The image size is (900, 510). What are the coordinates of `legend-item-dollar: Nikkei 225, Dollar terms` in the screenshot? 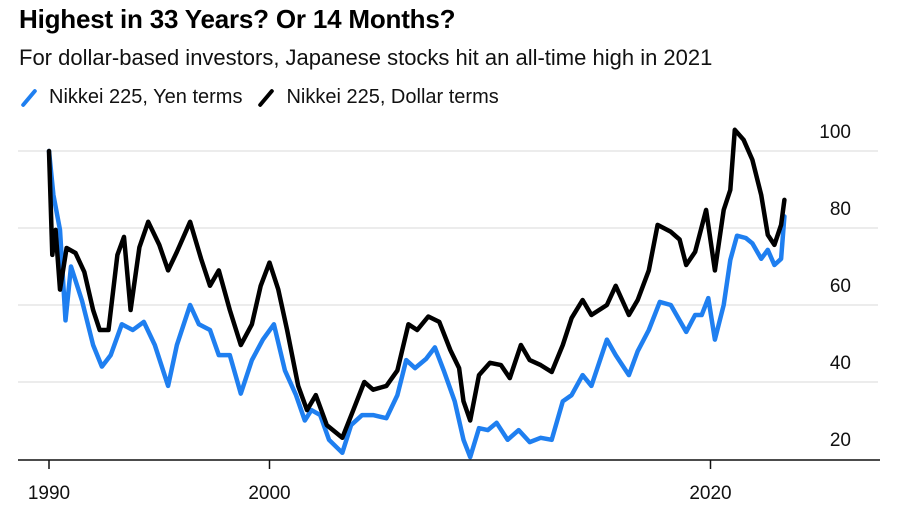 It's located at (377, 97).